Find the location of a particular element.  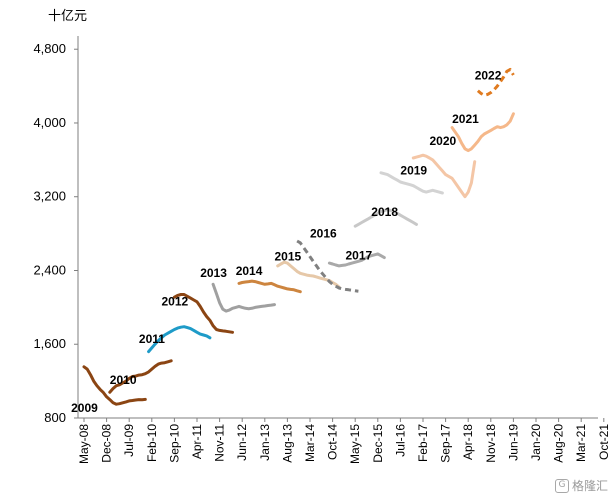

y-unit-label: 十亿元 is located at coordinates (67, 16).